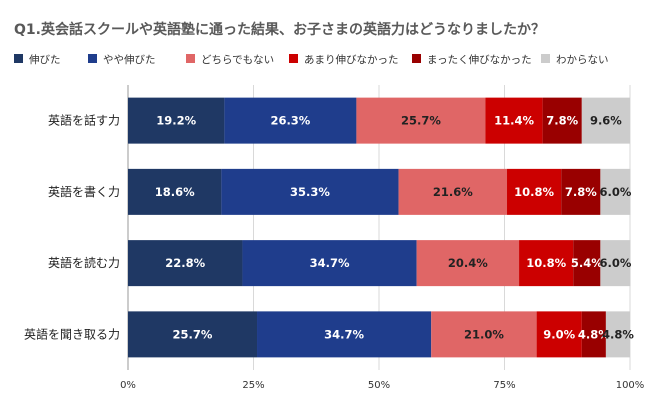  Describe the element at coordinates (84, 191) in the screenshot. I see `category-label: 英語を書く力` at that location.